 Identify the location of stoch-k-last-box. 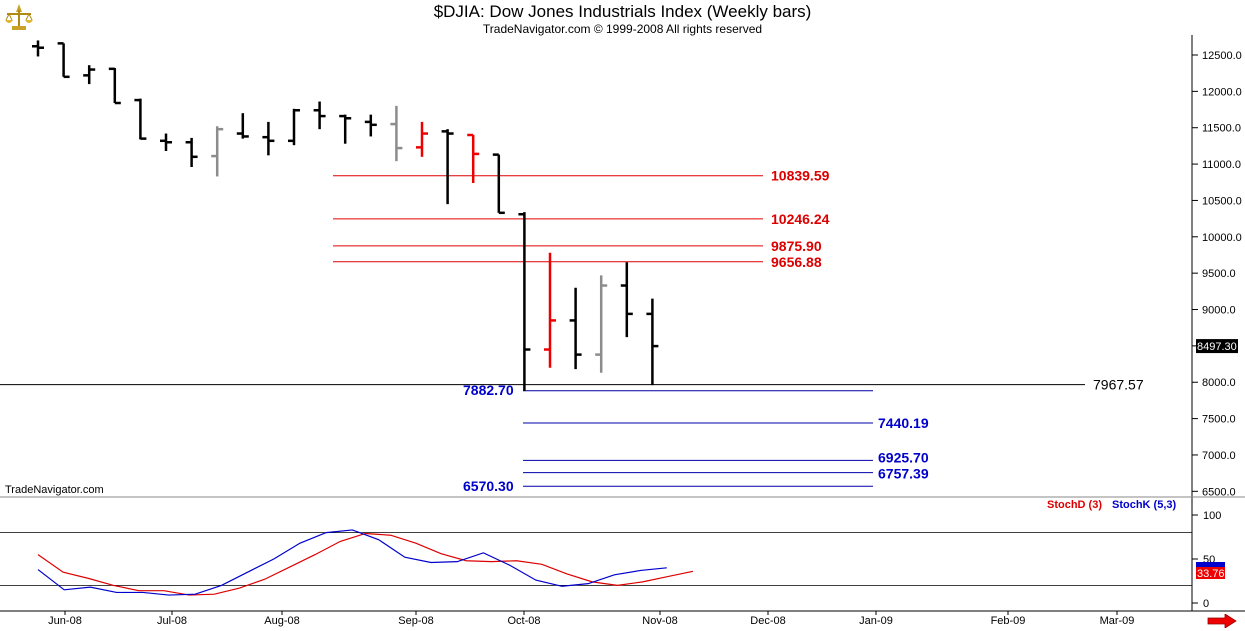
(1210, 566).